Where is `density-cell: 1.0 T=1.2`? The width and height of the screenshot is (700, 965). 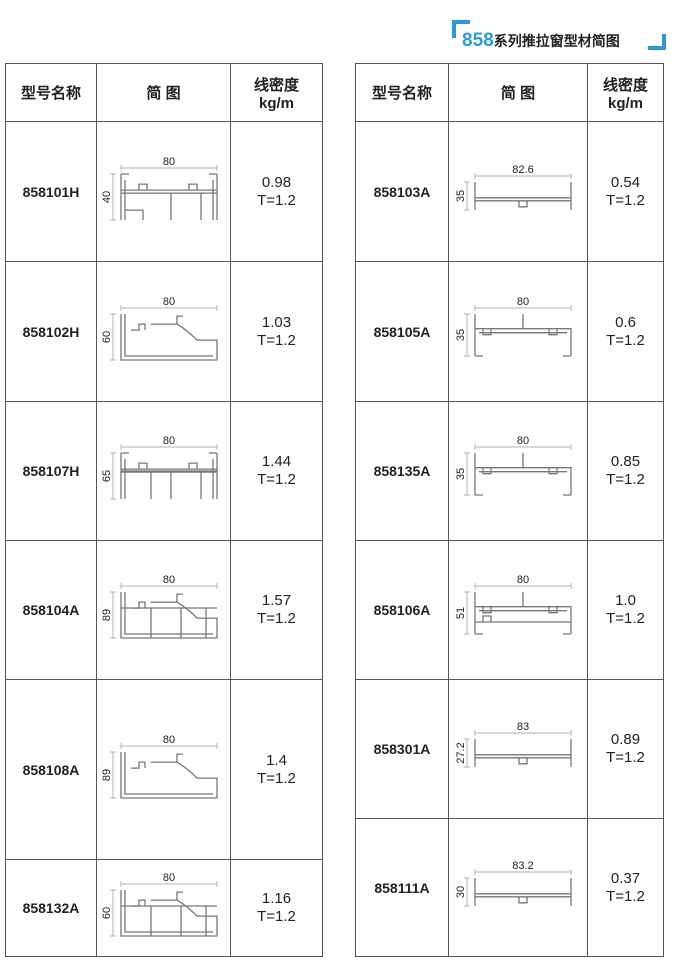 density-cell: 1.0 T=1.2 is located at coordinates (625, 610).